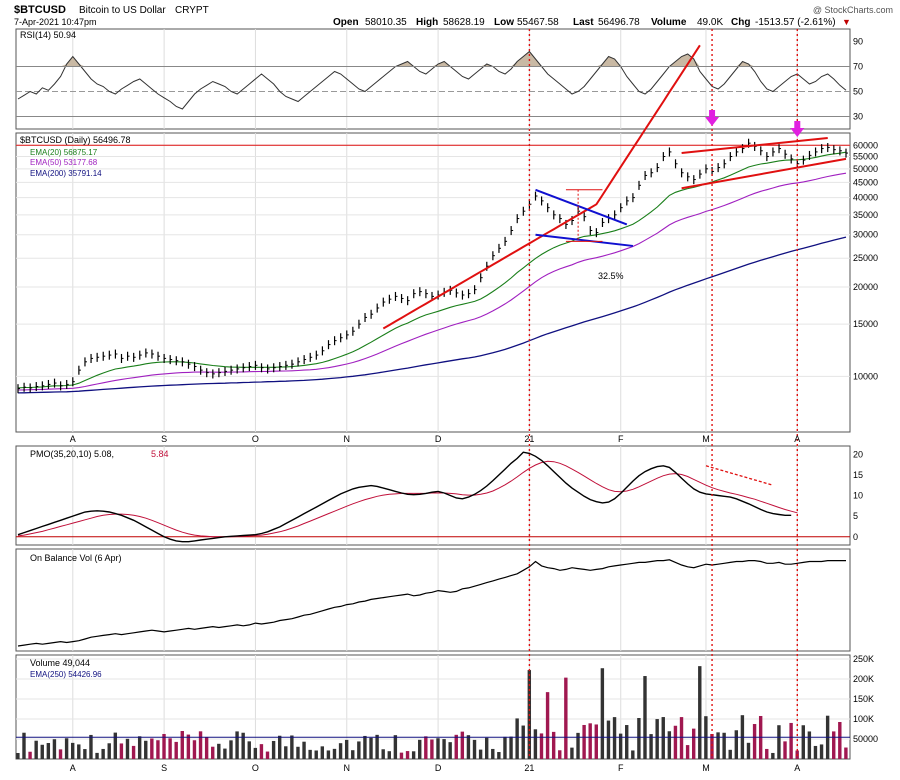  I want to click on price-tick-label: 10000, so click(865, 376).